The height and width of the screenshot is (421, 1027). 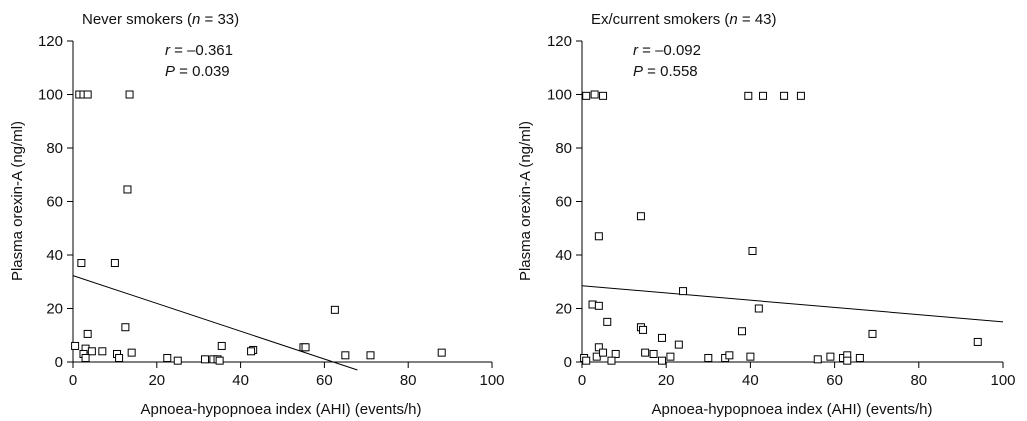 I want to click on correlation-r: r = –0.361, so click(x=199, y=50).